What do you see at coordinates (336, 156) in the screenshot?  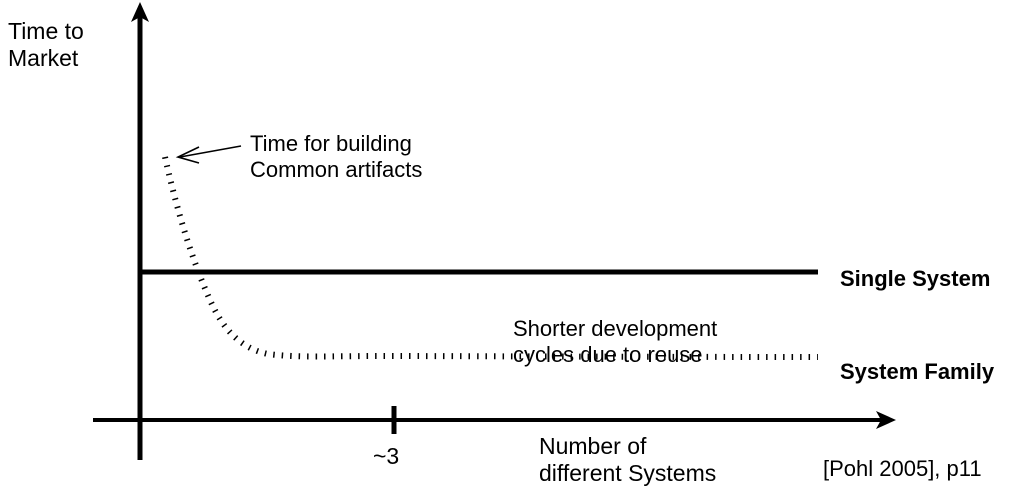 I see `annotation-common-artifacts: Time for building Common artifacts` at bounding box center [336, 156].